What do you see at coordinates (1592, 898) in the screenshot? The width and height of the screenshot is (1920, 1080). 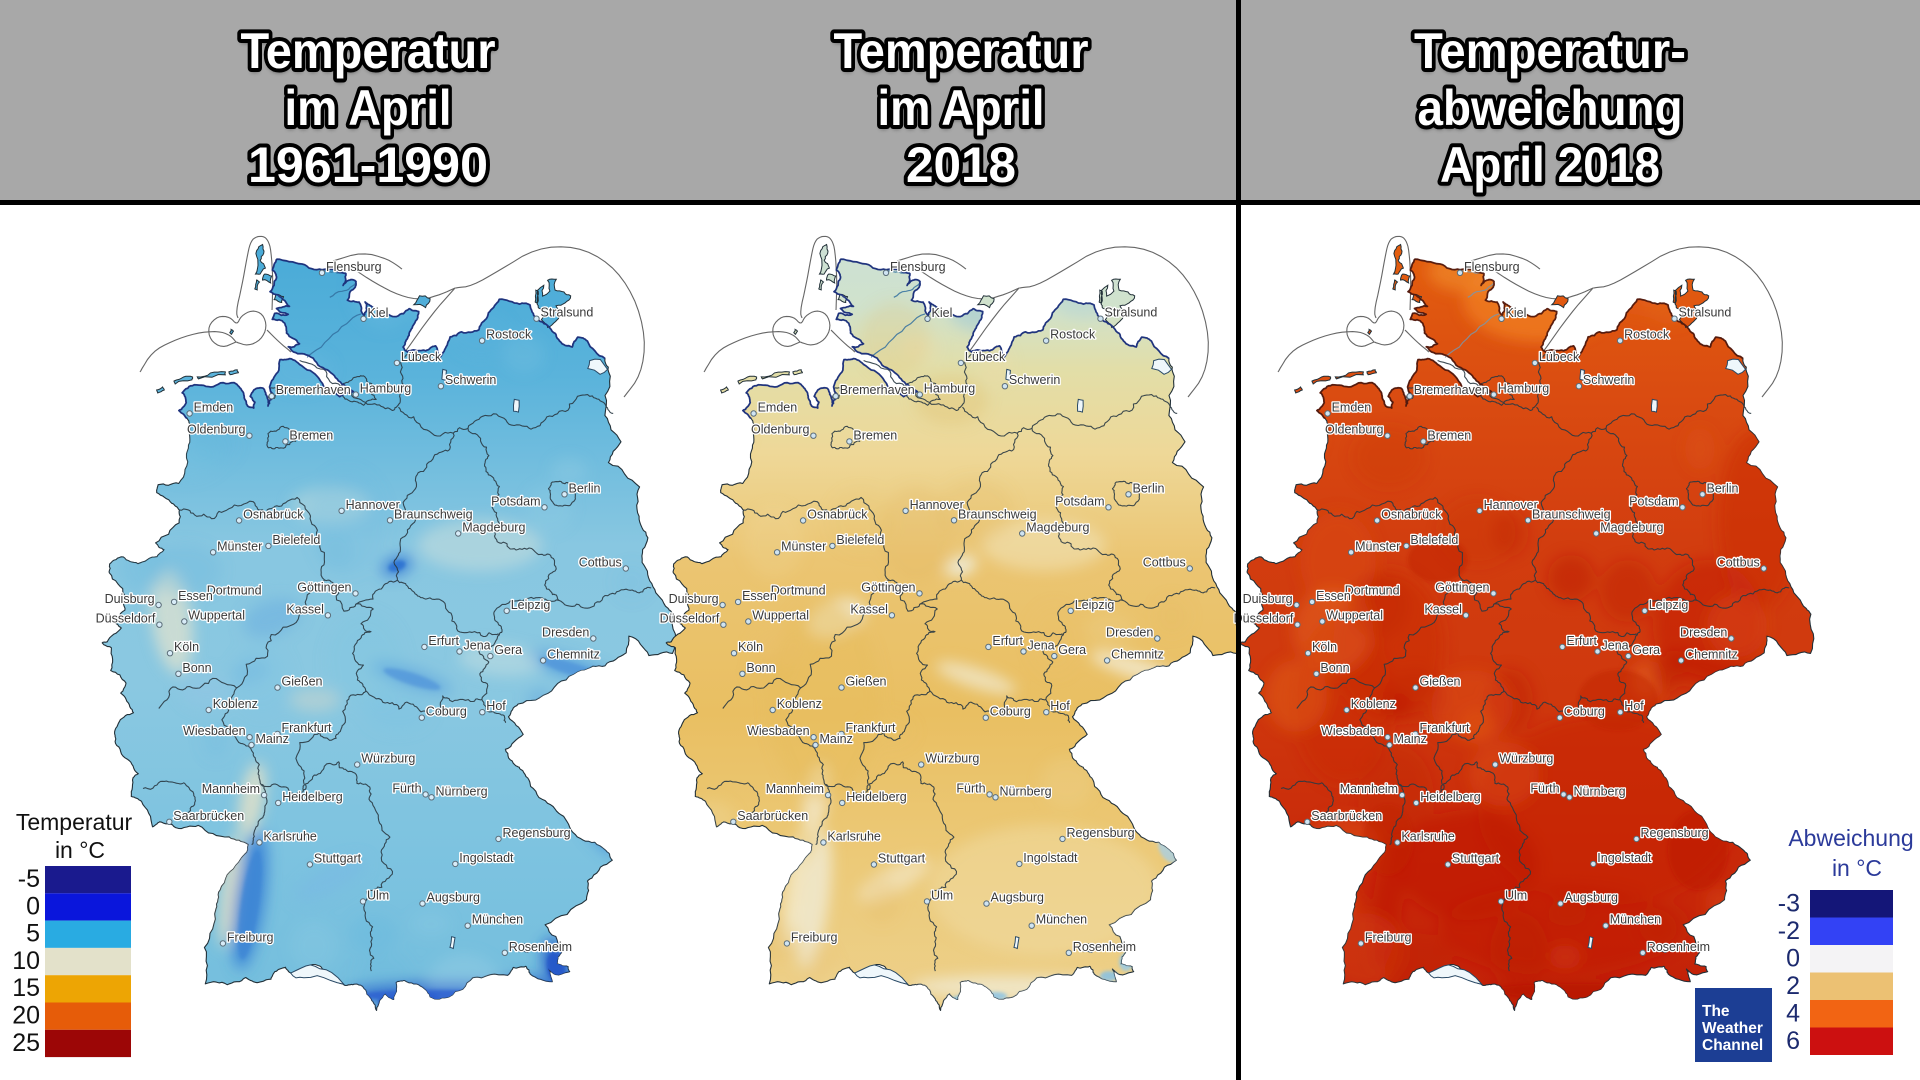 I see `svg-text: Augsburg` at bounding box center [1592, 898].